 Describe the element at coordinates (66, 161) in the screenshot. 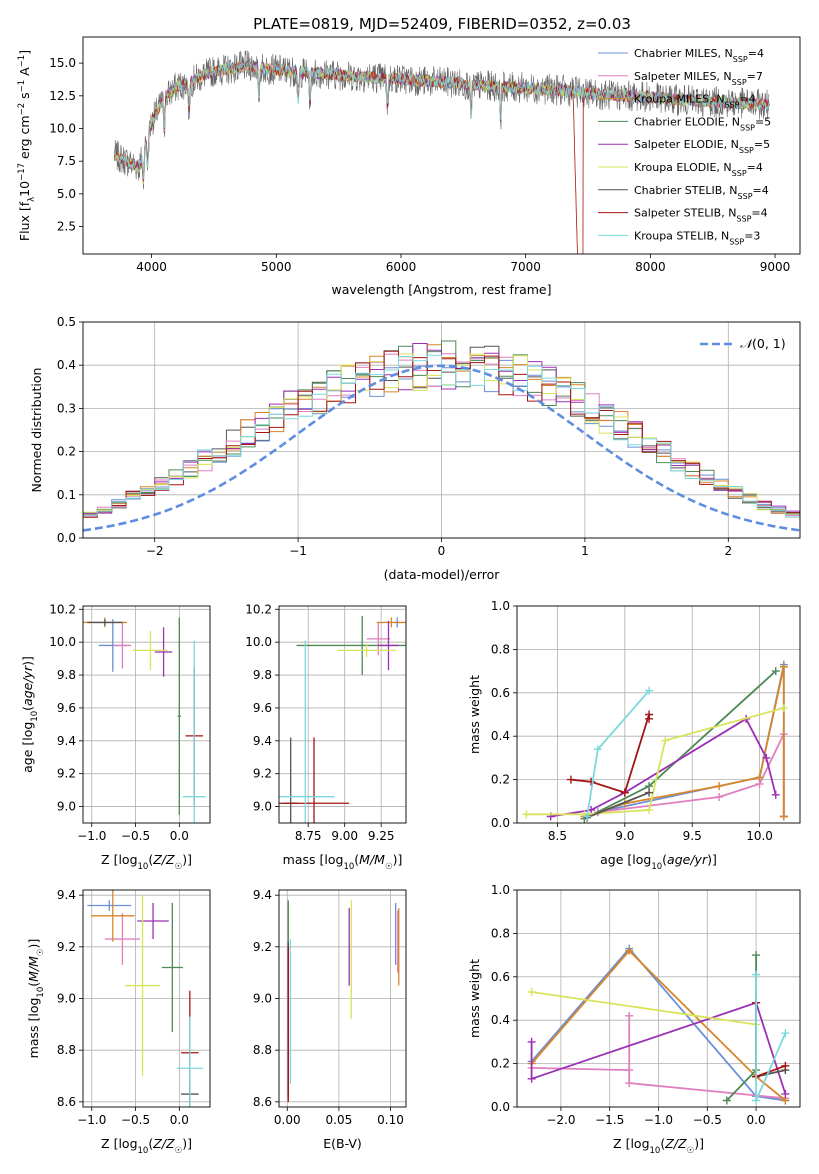

I see `y-tick-label: 7.5` at that location.